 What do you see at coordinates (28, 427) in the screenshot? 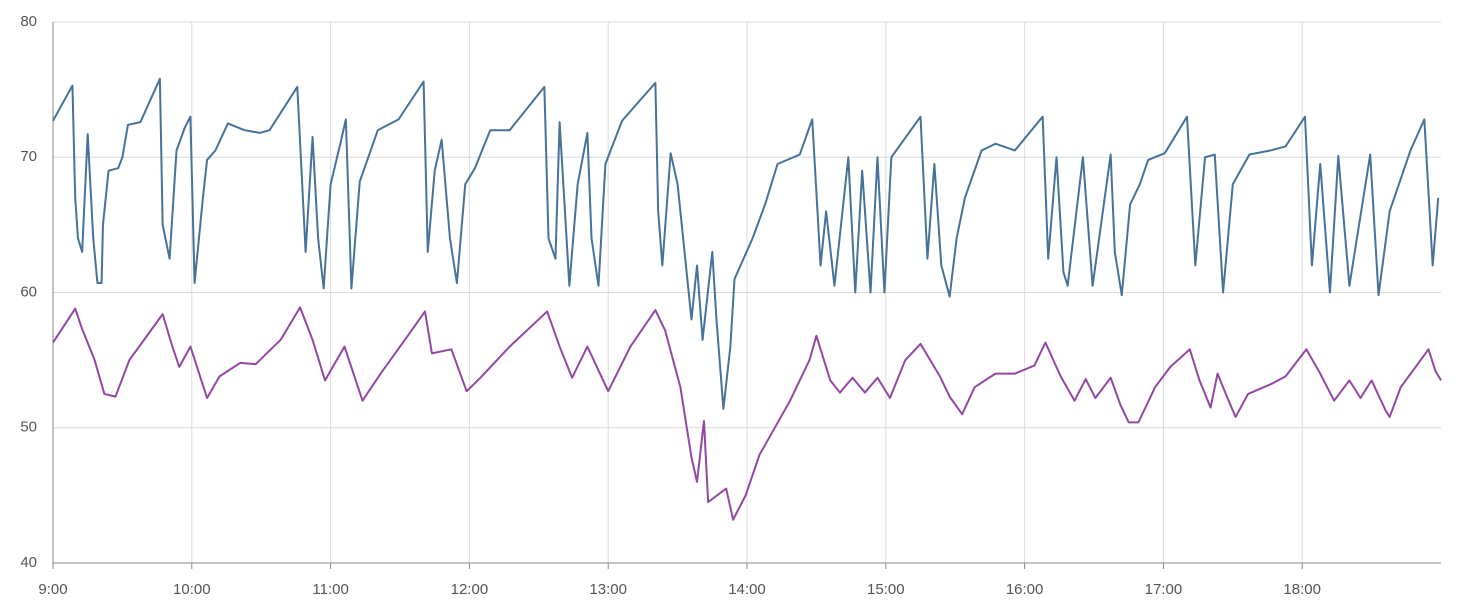
I see `y-tick-label: 50` at bounding box center [28, 427].